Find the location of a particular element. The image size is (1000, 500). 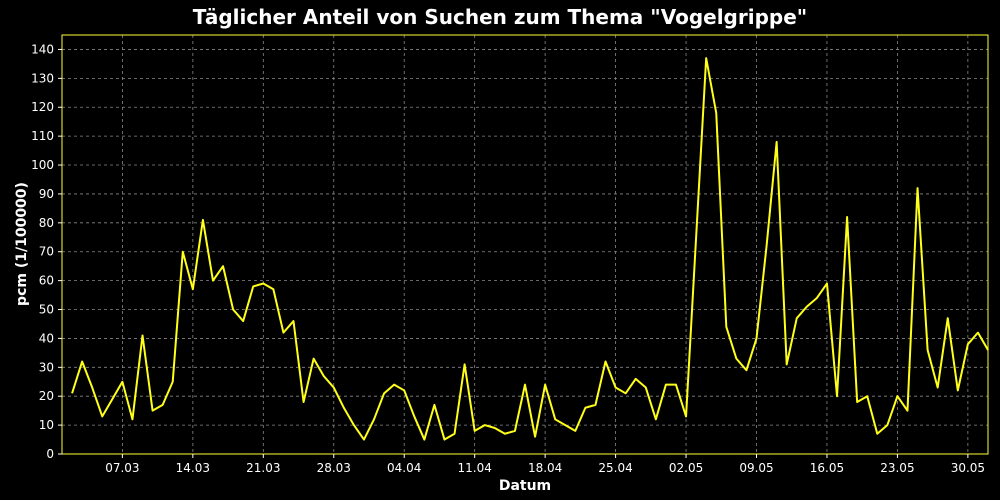

y-tick-label: 120 is located at coordinates (42, 107).